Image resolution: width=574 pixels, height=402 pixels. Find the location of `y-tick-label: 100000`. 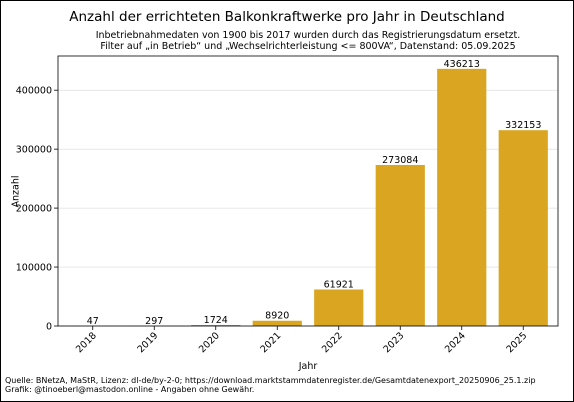

y-tick-label: 100000 is located at coordinates (34, 268).